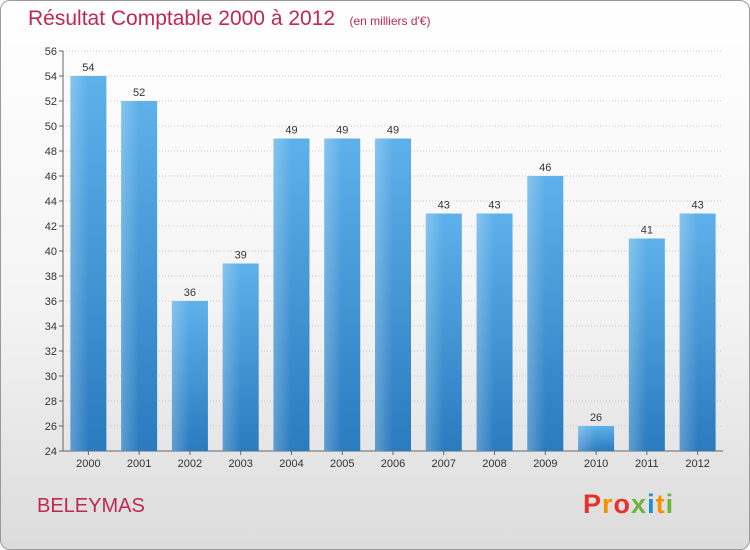 The image size is (750, 550). What do you see at coordinates (51, 452) in the screenshot?
I see `y-tick-label: 24` at bounding box center [51, 452].